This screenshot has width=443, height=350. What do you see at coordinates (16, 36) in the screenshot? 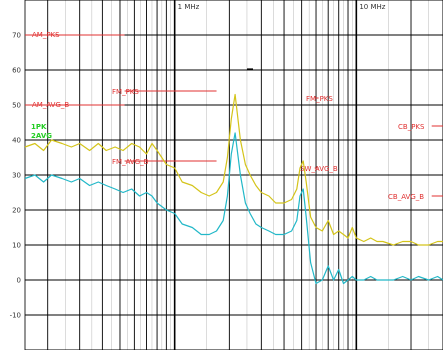
I see `y-tick-label: 70` at bounding box center [16, 36].